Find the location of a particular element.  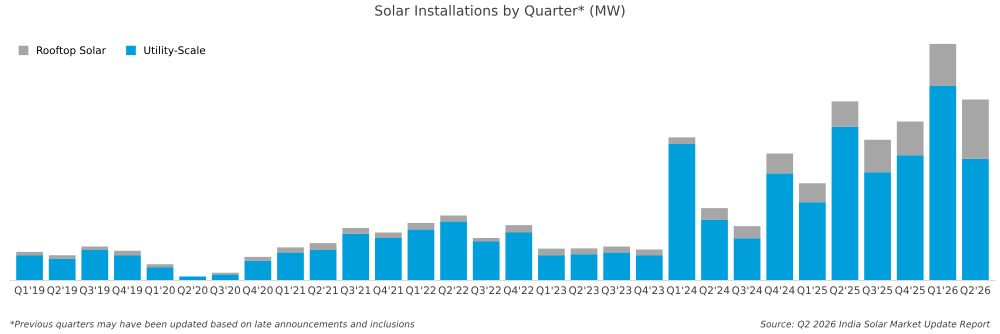

x-tick-label: Q4'24 is located at coordinates (779, 291).